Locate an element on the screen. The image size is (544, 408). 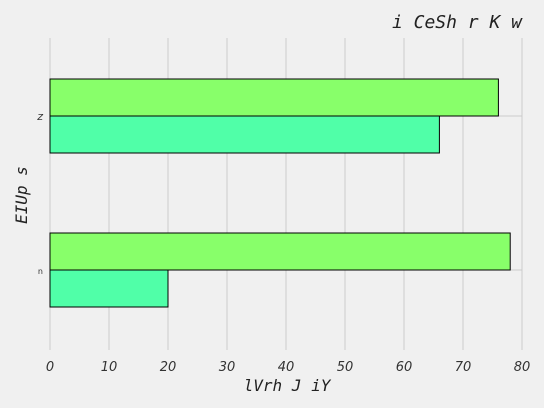
x-tick-label: 70 is located at coordinates (463, 367).